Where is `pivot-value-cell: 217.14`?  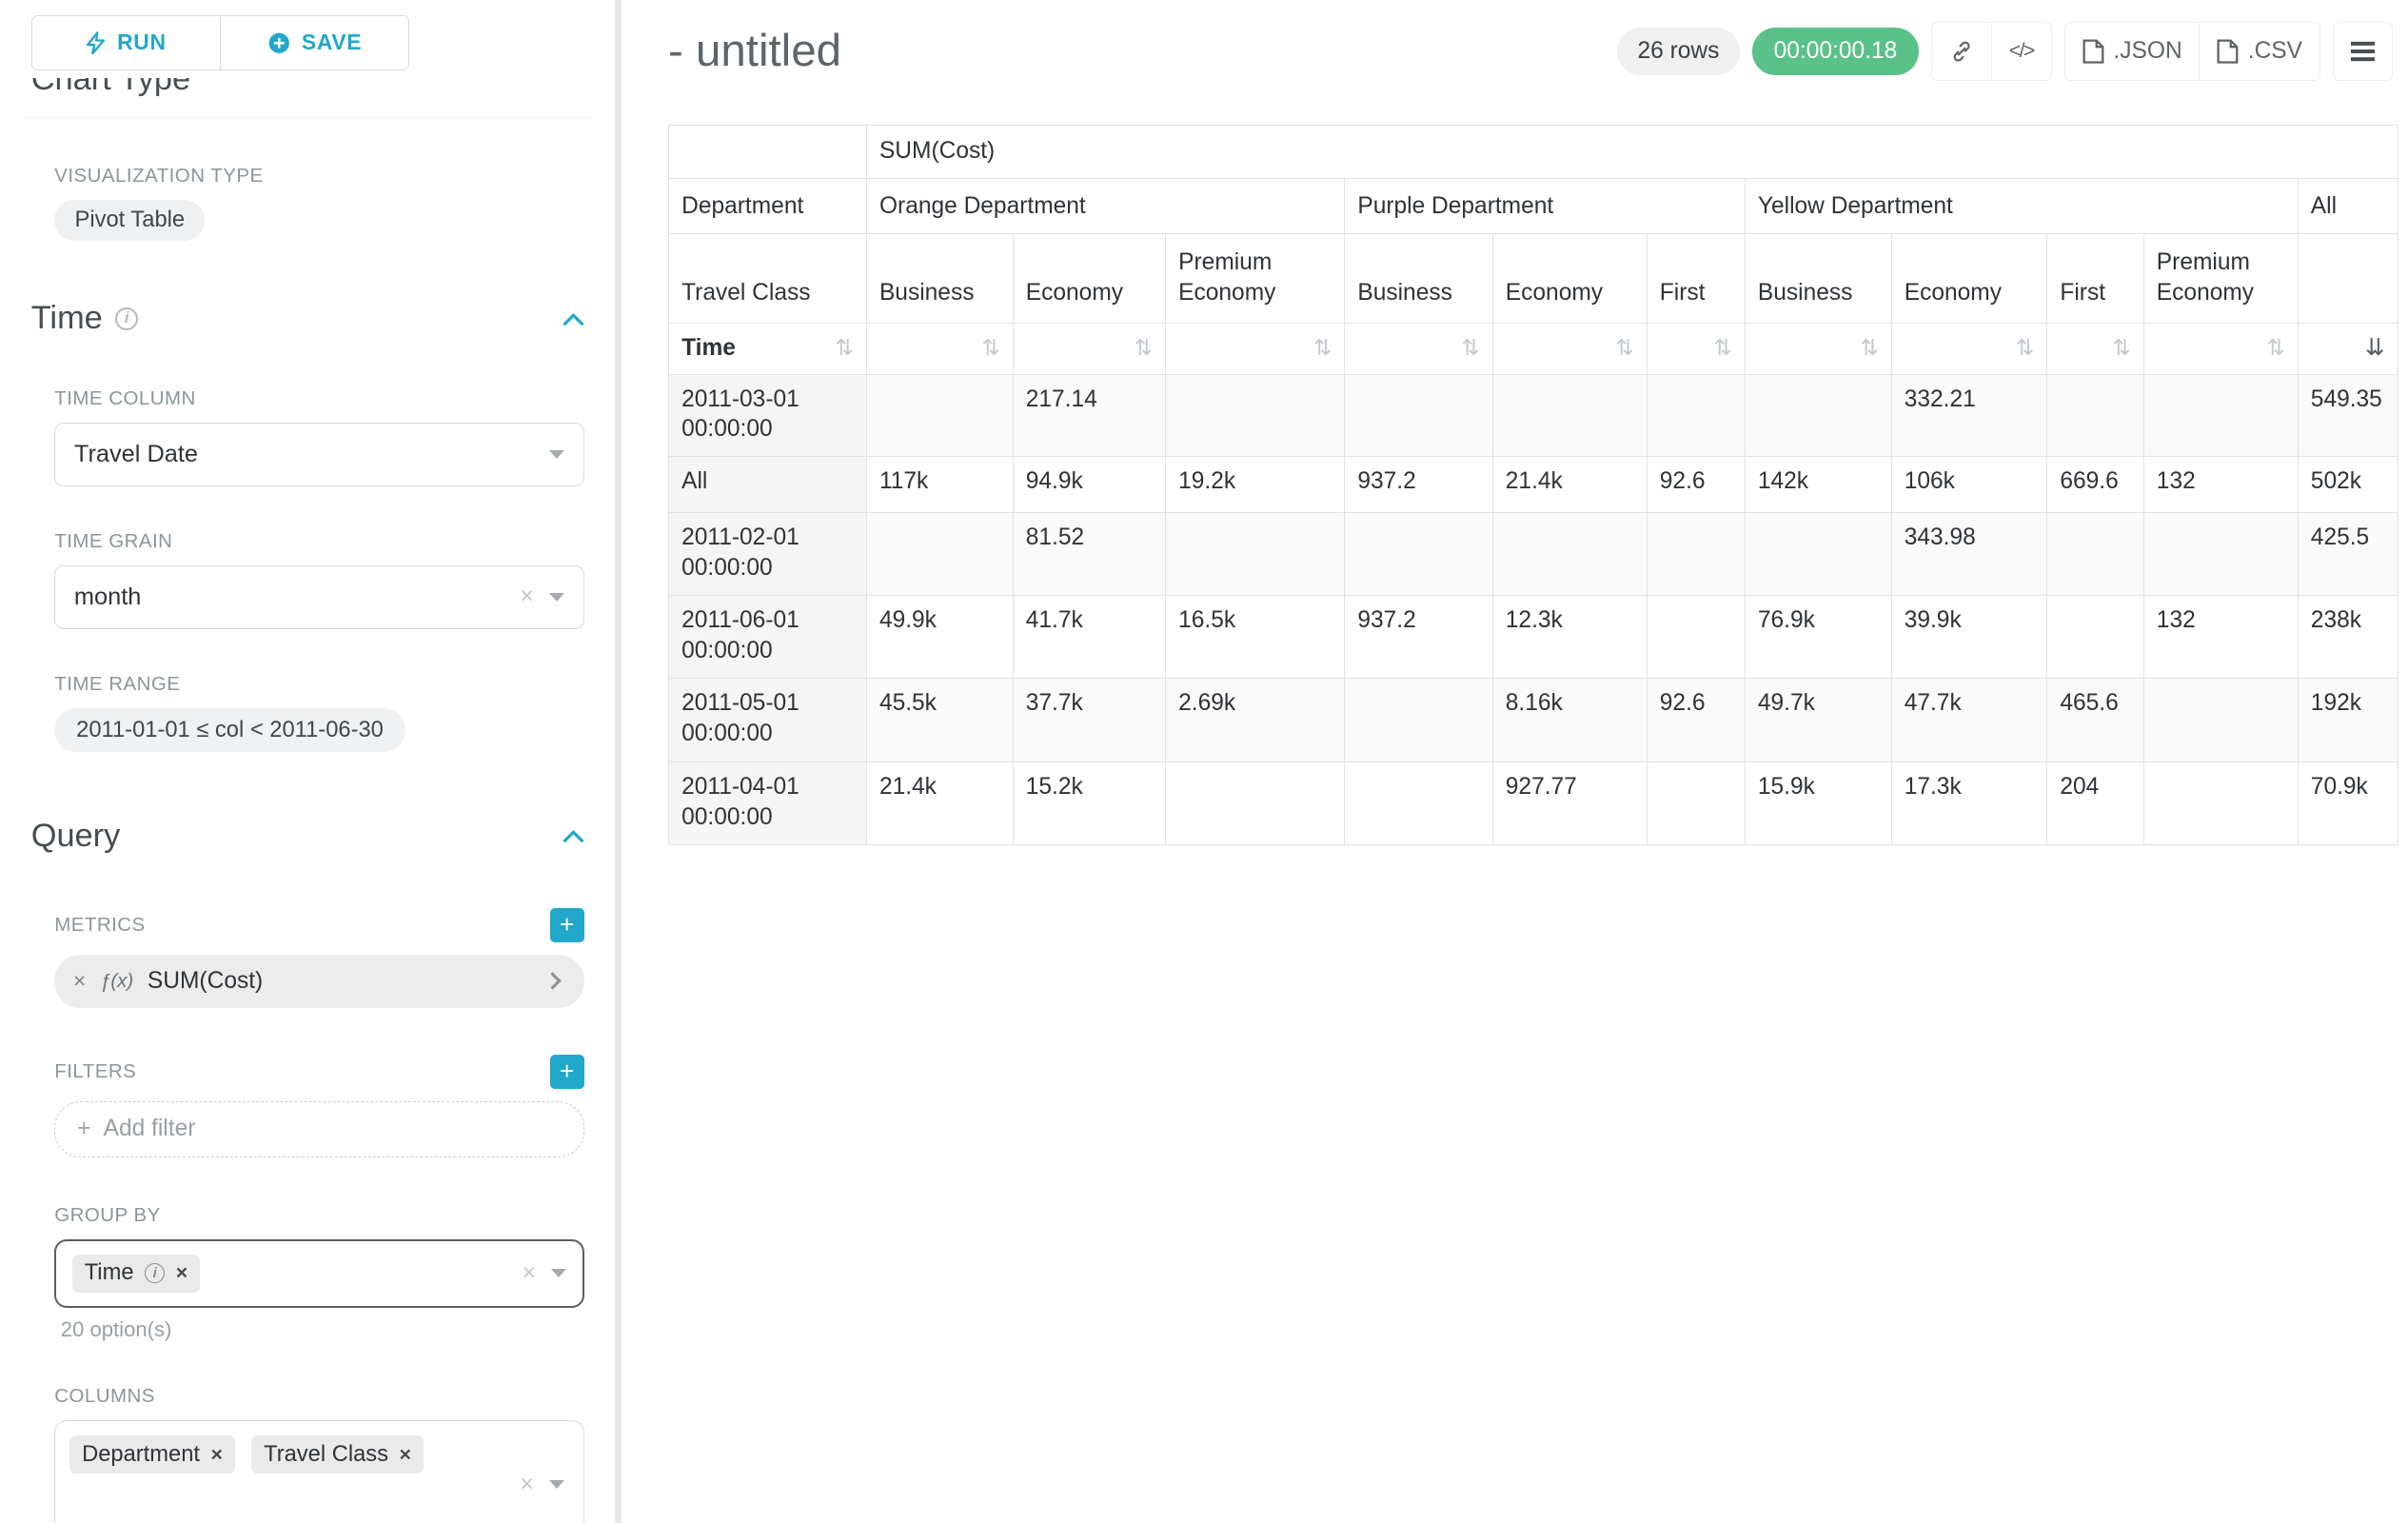 pivot-value-cell: 217.14 is located at coordinates (1089, 416).